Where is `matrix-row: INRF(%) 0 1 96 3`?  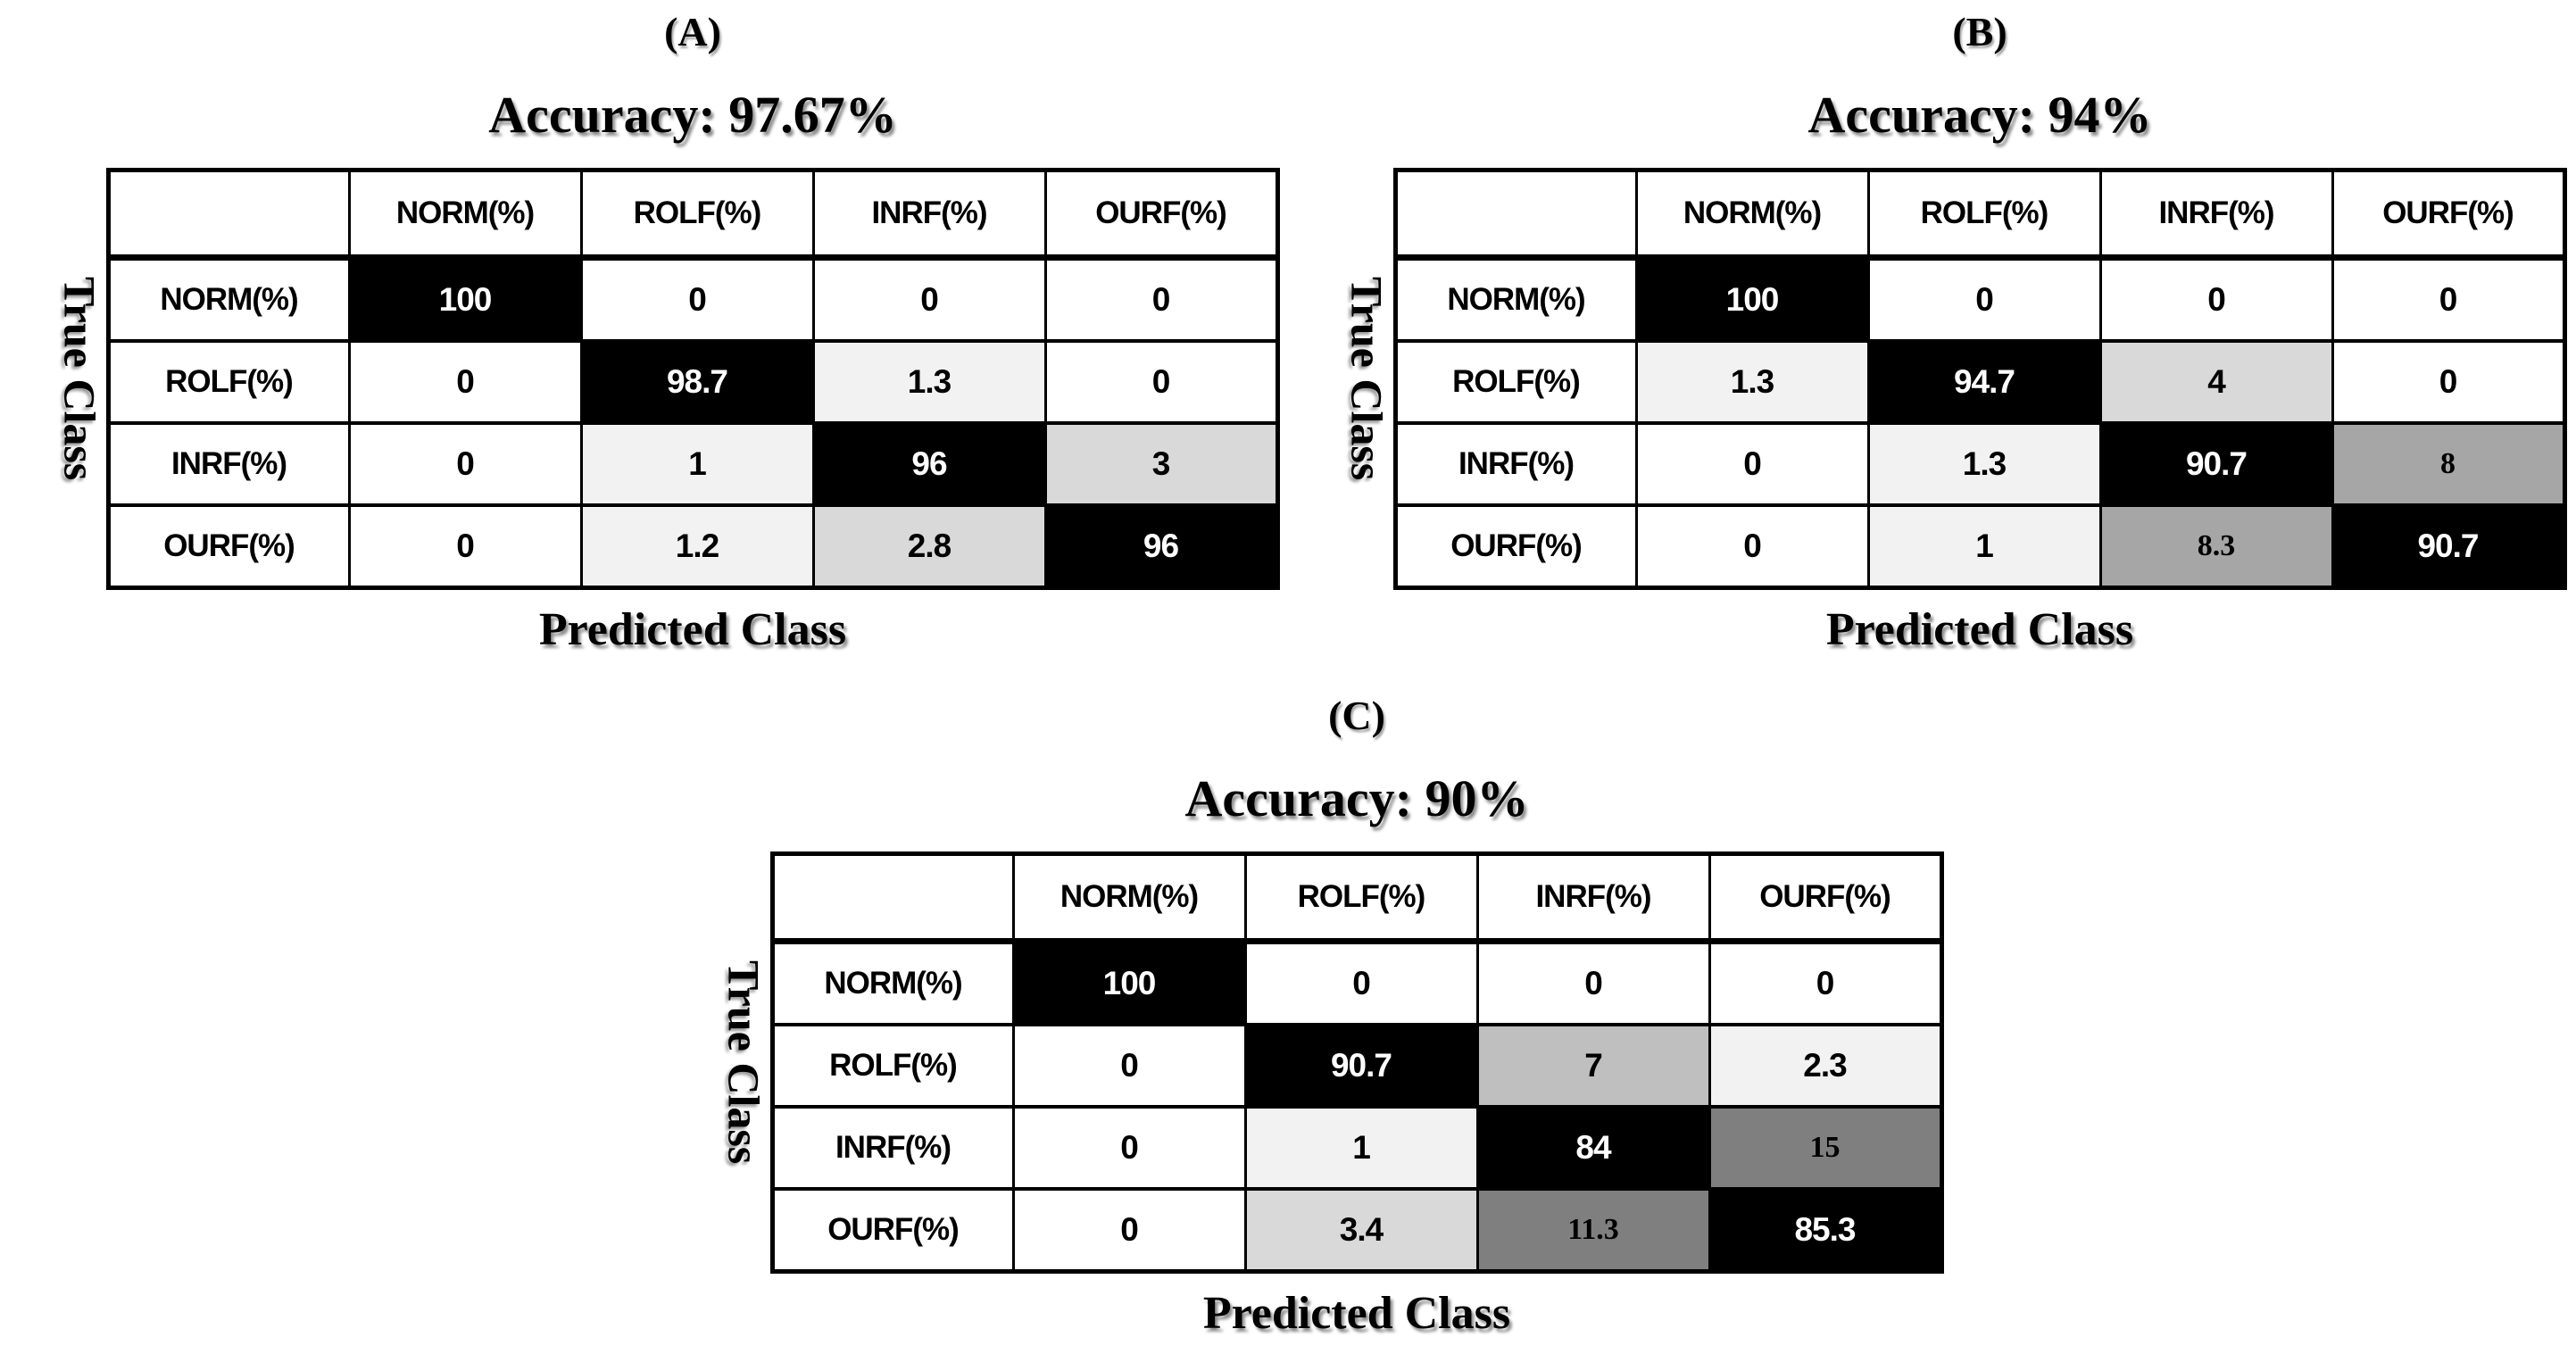
matrix-row: INRF(%) 0 1 96 3 is located at coordinates (692, 464).